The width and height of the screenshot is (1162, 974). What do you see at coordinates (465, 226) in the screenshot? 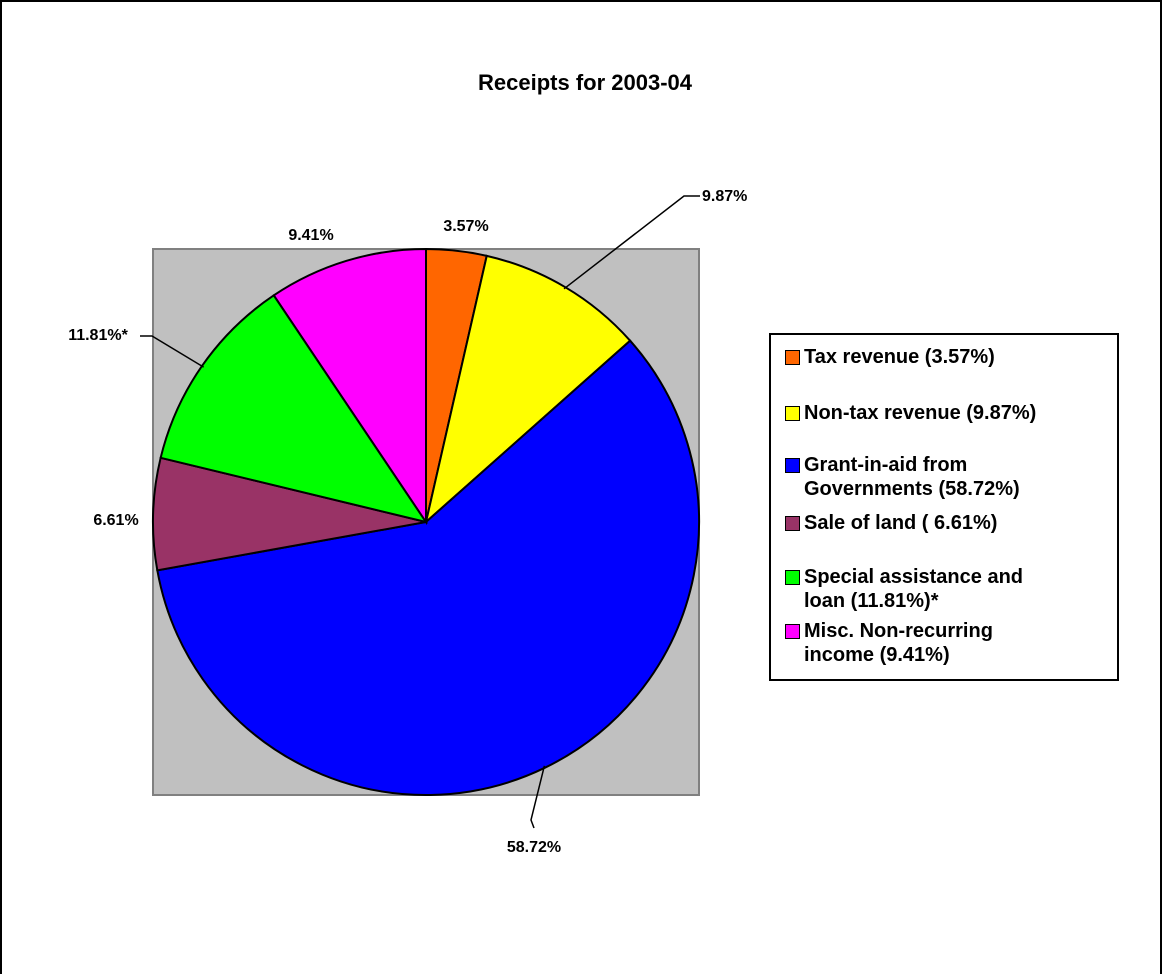
I see `data-label-3-57: 3.57%` at bounding box center [465, 226].